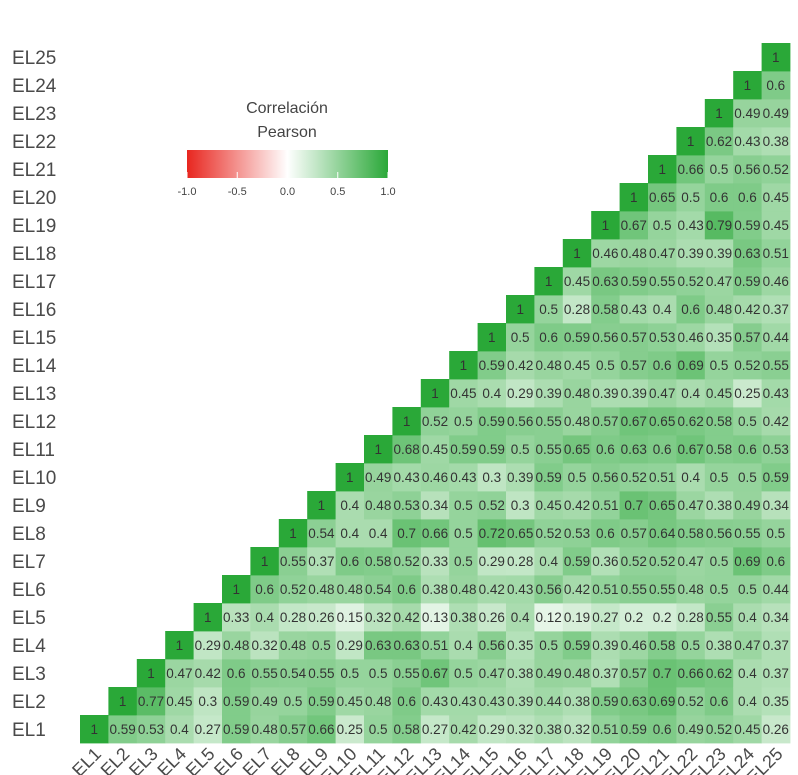 This screenshot has width=798, height=775. I want to click on cell-label: 0.58, so click(719, 421).